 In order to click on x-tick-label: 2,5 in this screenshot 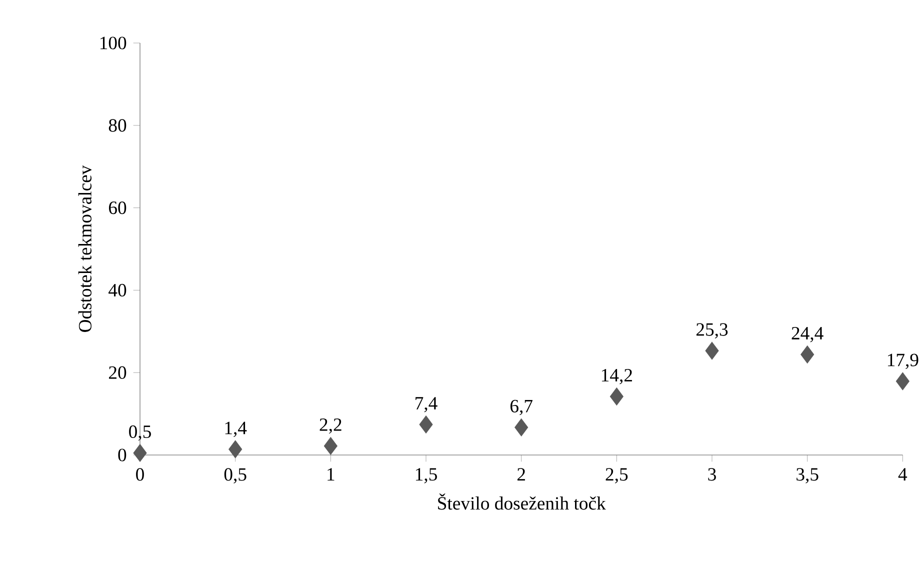, I will do `click(617, 476)`.